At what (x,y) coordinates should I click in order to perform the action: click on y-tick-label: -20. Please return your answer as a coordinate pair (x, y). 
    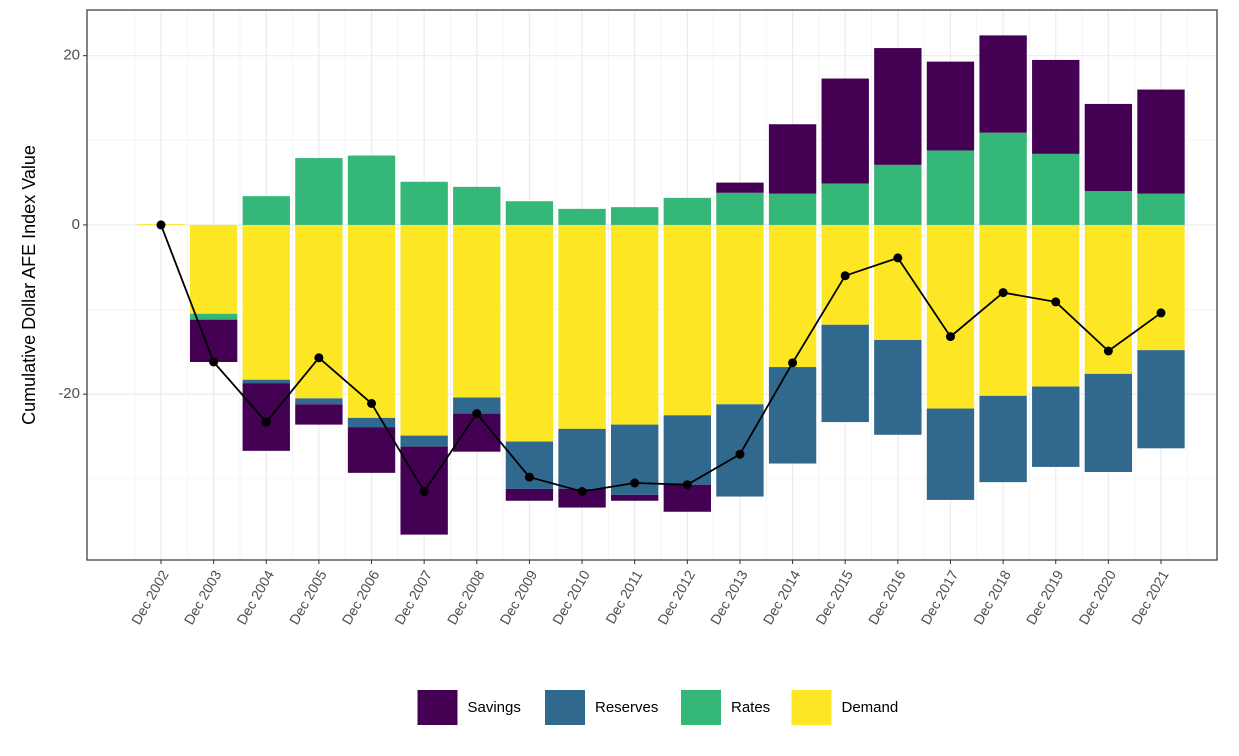
    Looking at the image, I should click on (69, 393).